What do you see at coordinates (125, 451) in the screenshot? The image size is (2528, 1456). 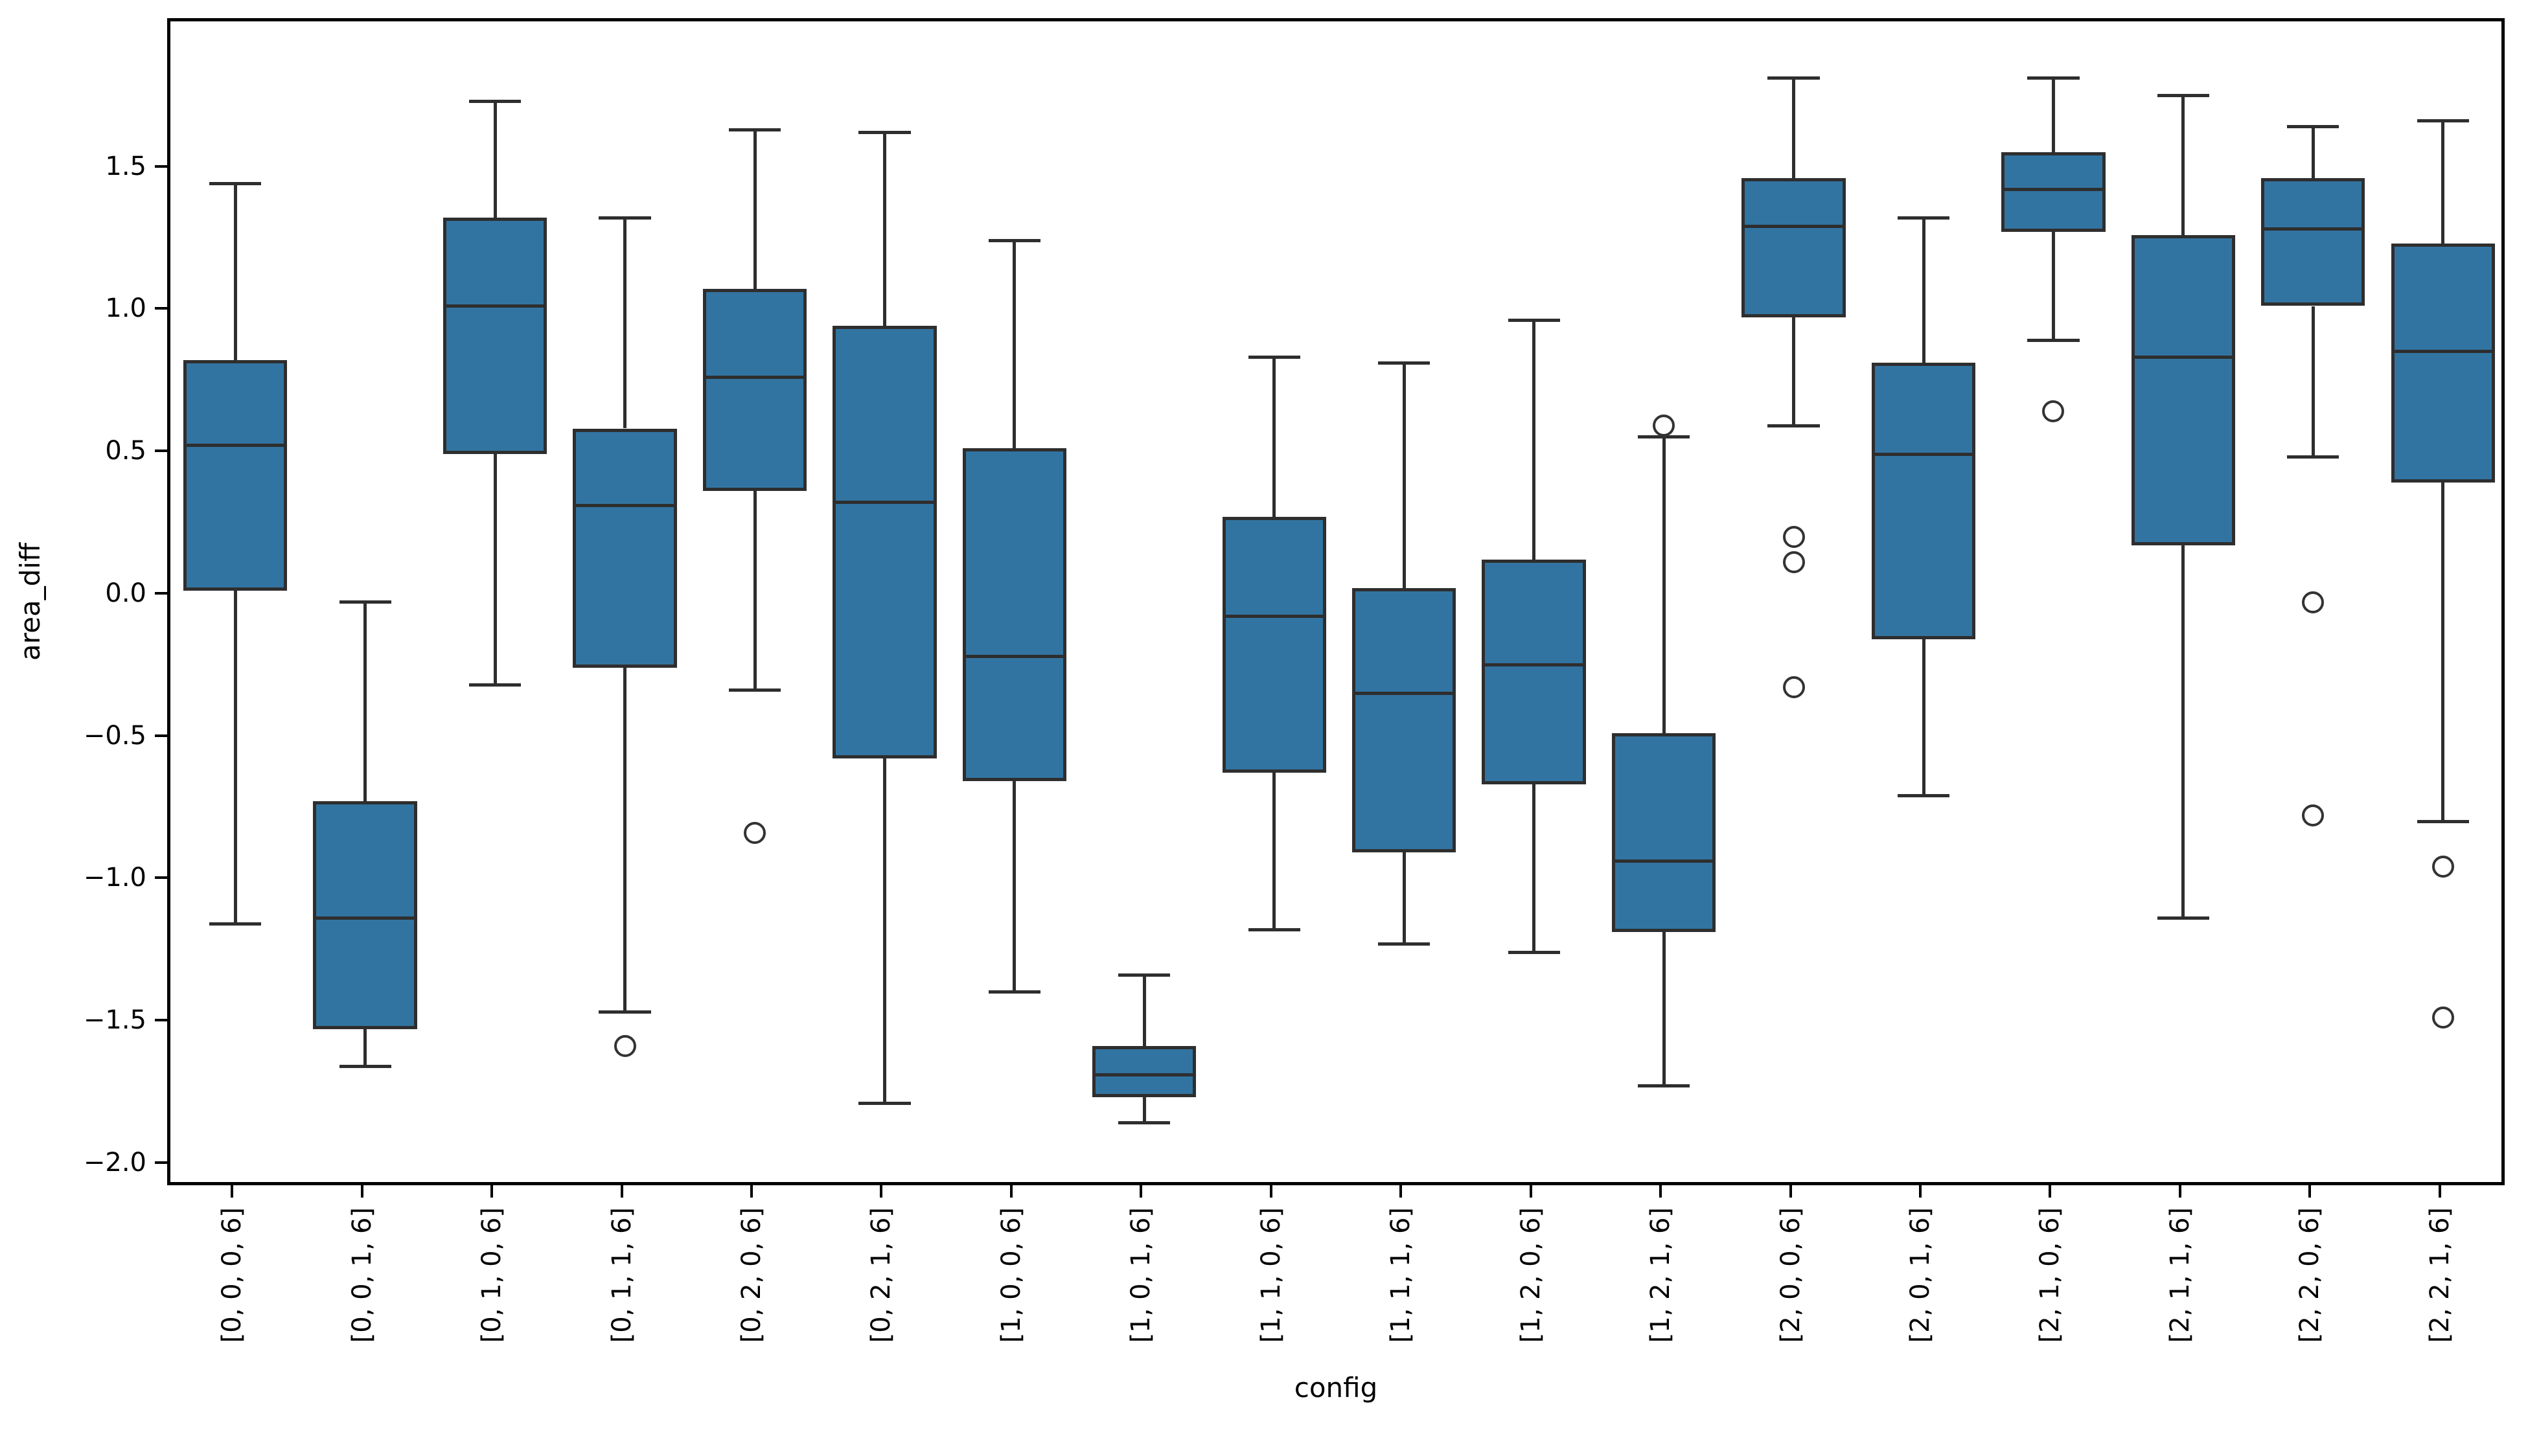 I see `y-tick-label: 0.5` at bounding box center [125, 451].